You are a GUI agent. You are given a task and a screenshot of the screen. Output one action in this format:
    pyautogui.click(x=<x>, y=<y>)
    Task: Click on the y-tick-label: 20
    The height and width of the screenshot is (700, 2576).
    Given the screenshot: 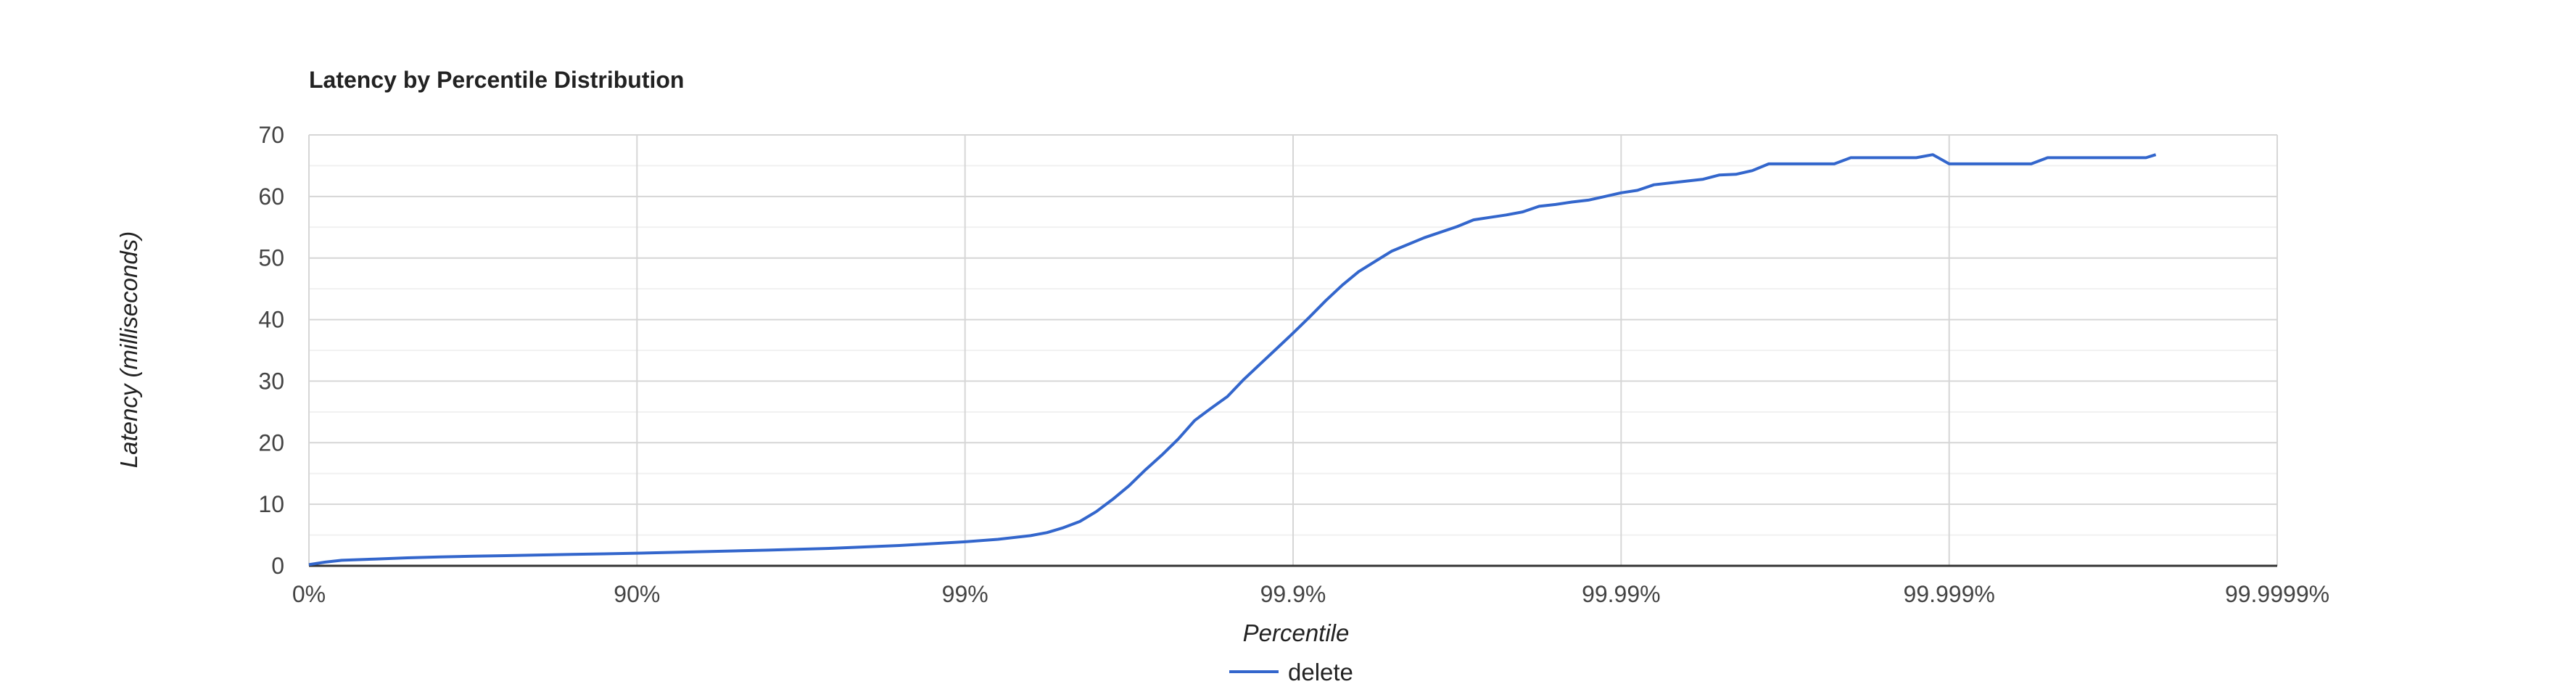 What is the action you would take?
    pyautogui.click(x=271, y=442)
    